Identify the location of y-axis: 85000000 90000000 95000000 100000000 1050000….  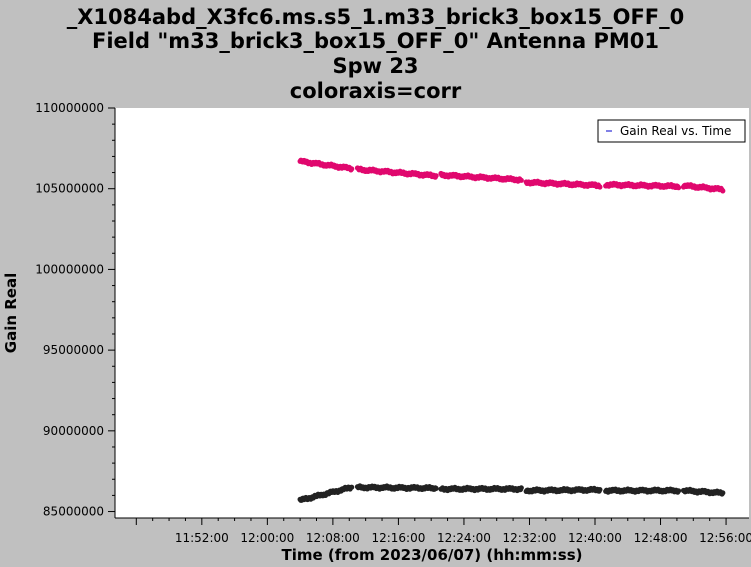
(75, 310).